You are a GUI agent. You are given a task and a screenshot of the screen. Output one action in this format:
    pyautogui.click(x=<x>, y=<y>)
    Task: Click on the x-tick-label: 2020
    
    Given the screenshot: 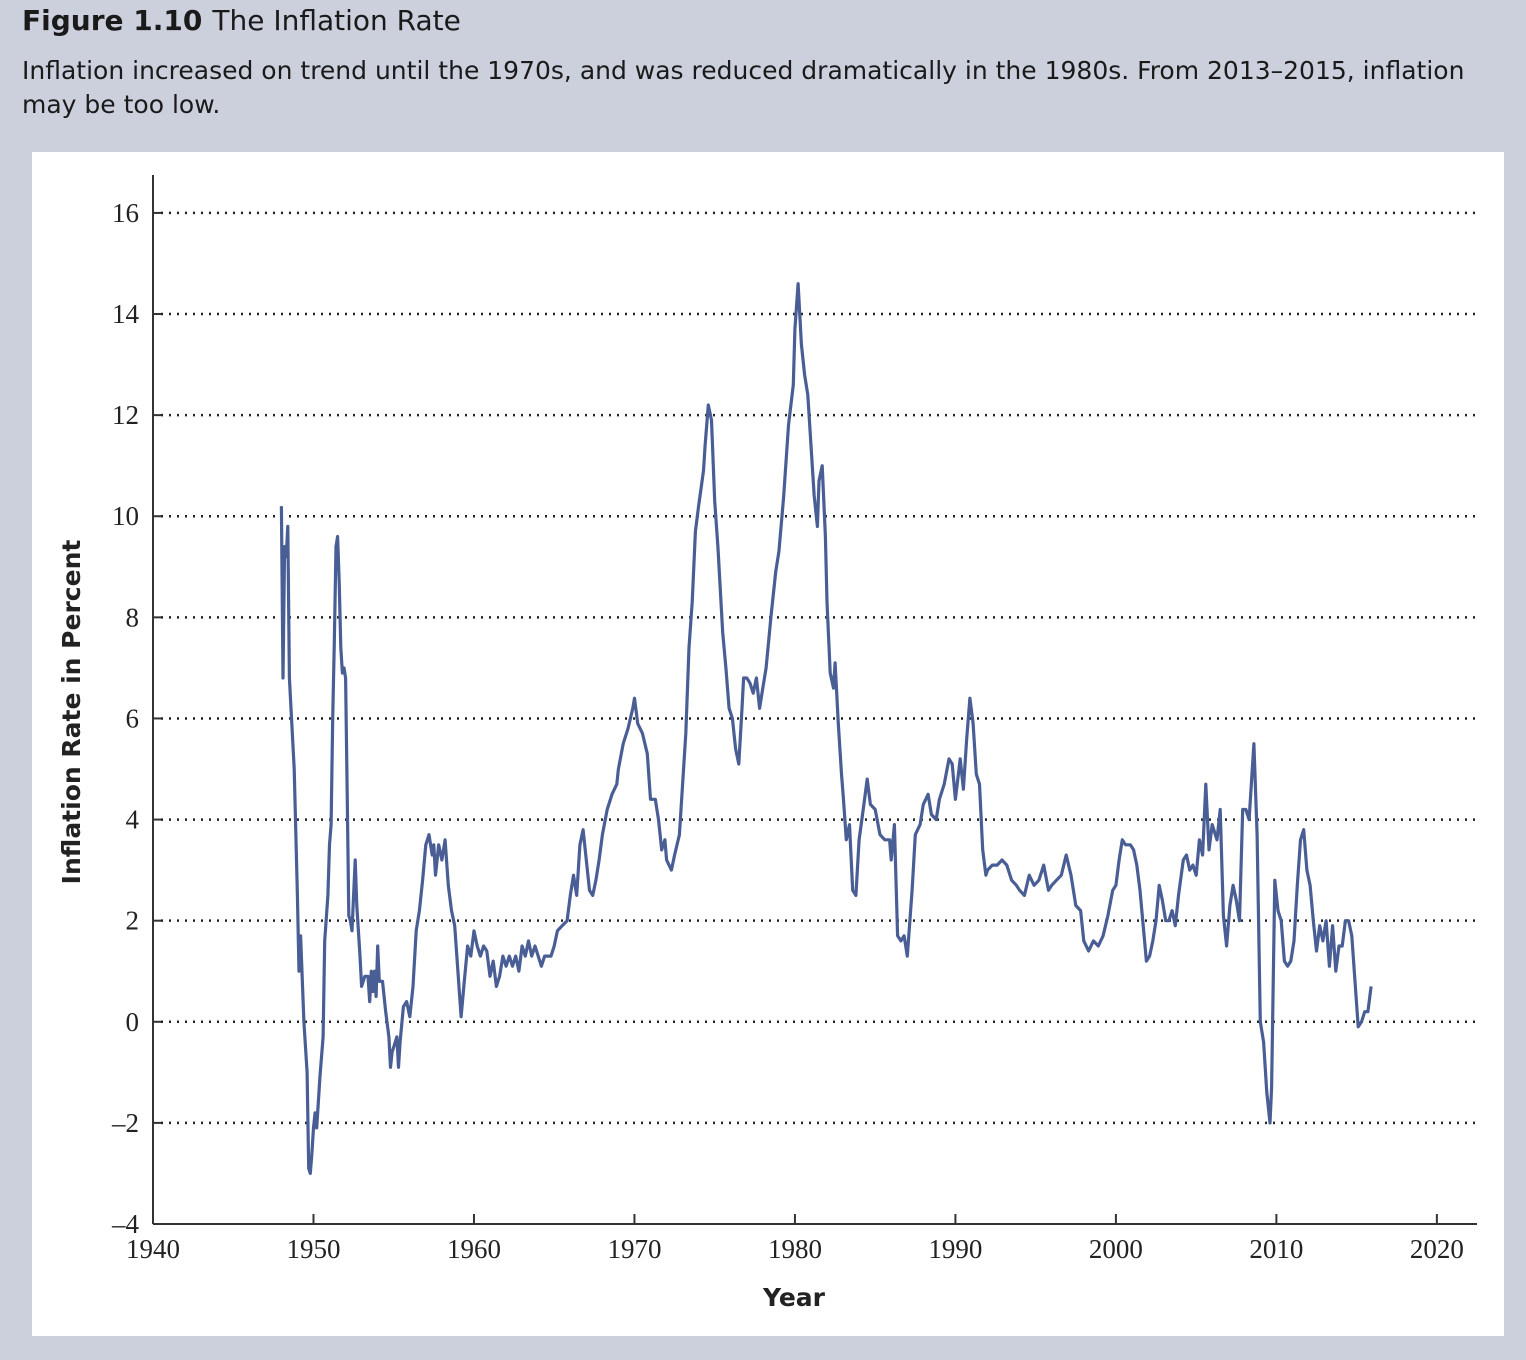 What is the action you would take?
    pyautogui.click(x=1437, y=1249)
    